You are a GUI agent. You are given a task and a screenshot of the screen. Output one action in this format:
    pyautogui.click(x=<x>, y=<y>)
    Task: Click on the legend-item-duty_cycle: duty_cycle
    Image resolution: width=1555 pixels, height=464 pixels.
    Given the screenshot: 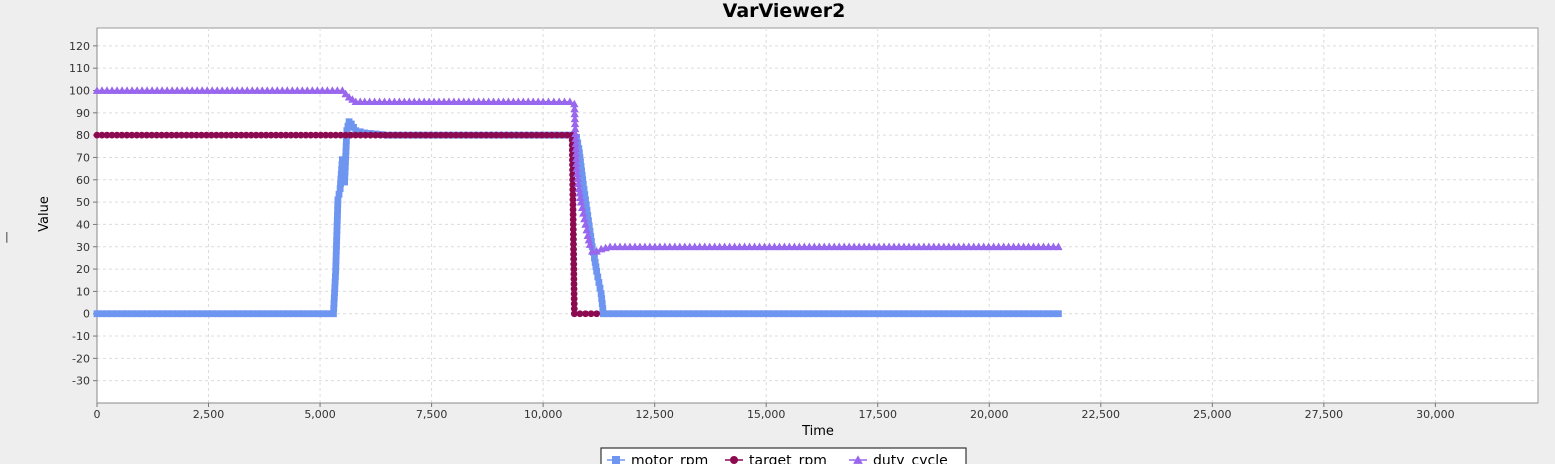 What is the action you would take?
    pyautogui.click(x=898, y=458)
    